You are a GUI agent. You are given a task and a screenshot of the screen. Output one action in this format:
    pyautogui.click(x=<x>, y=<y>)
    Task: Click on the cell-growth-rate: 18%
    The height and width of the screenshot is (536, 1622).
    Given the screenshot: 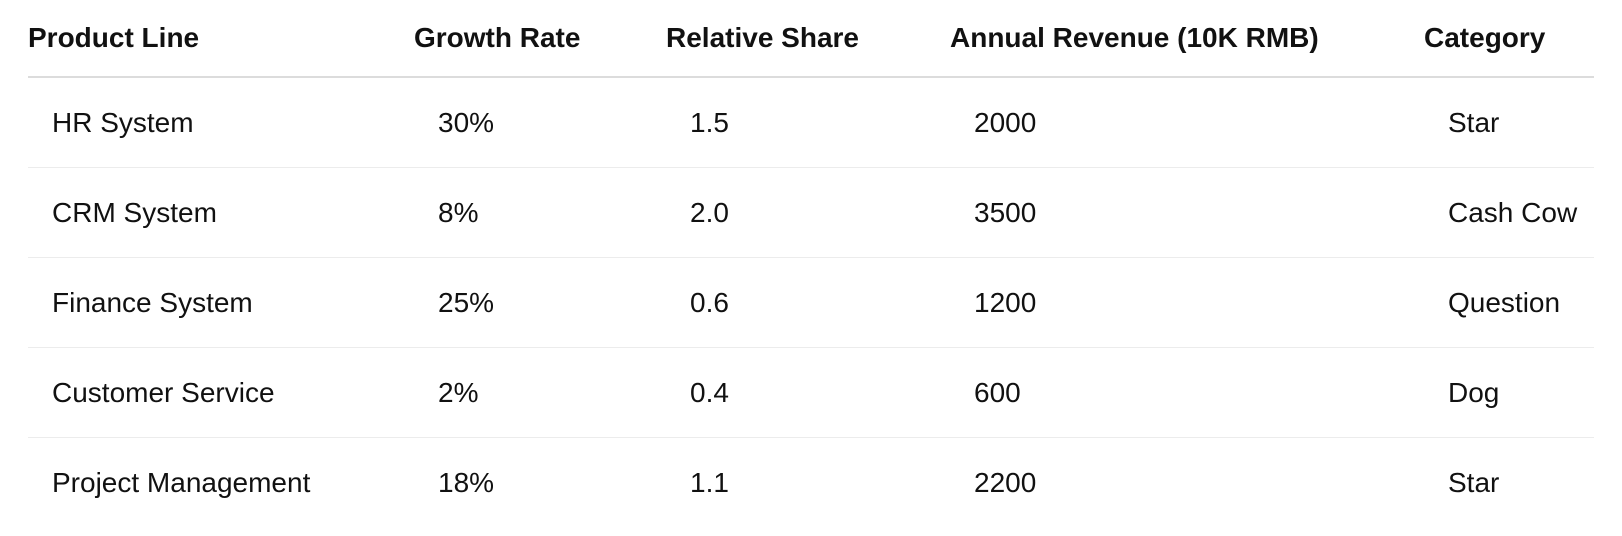 What is the action you would take?
    pyautogui.click(x=466, y=482)
    